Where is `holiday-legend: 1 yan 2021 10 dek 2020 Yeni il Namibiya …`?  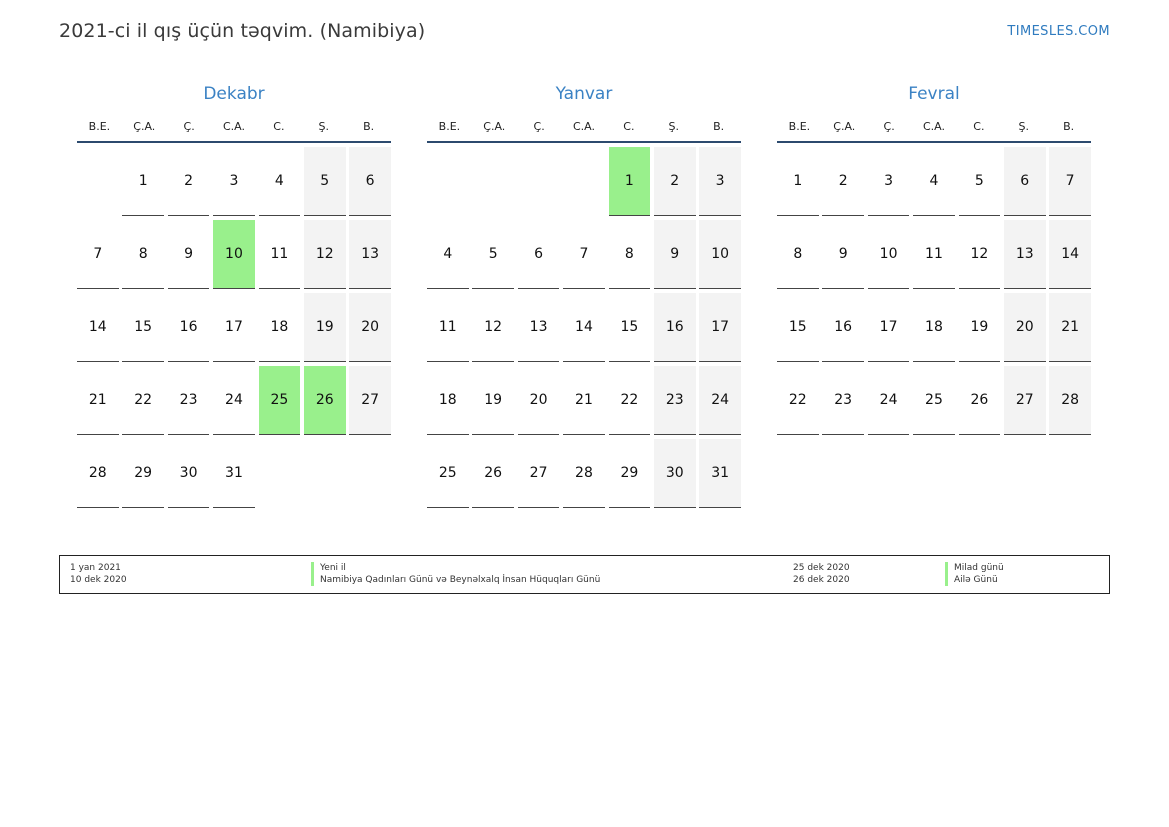
holiday-legend: 1 yan 2021 10 dek 2020 Yeni il Namibiya … is located at coordinates (584, 574).